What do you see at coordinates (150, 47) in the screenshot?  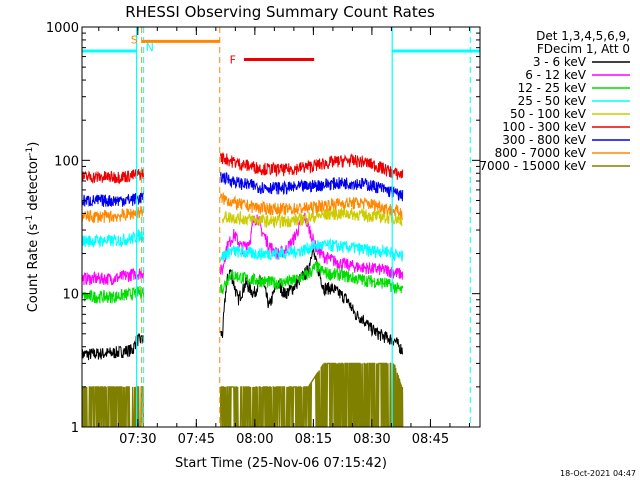 I see `night-label: N` at bounding box center [150, 47].